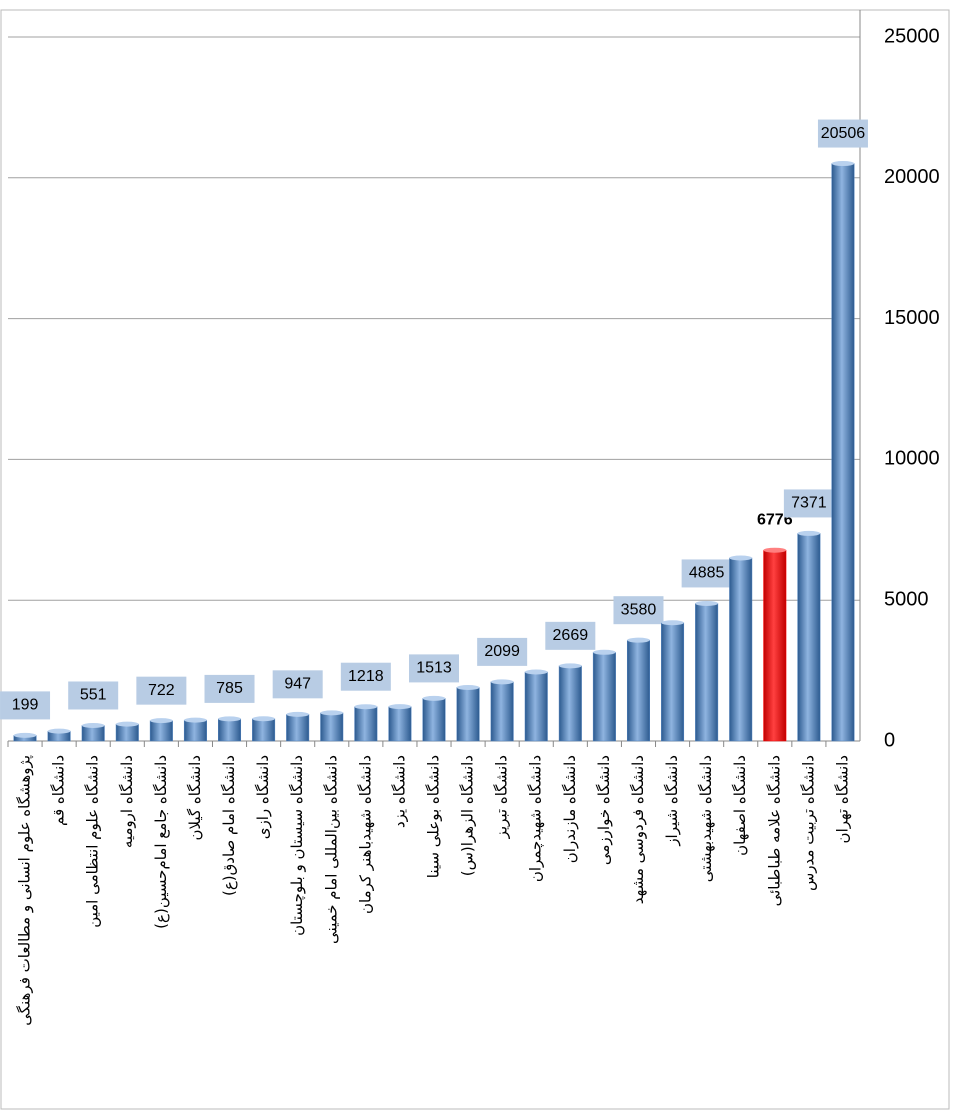  I want to click on x-tick-label: دانشگاه فردوسی مشهد, so click(638, 829).